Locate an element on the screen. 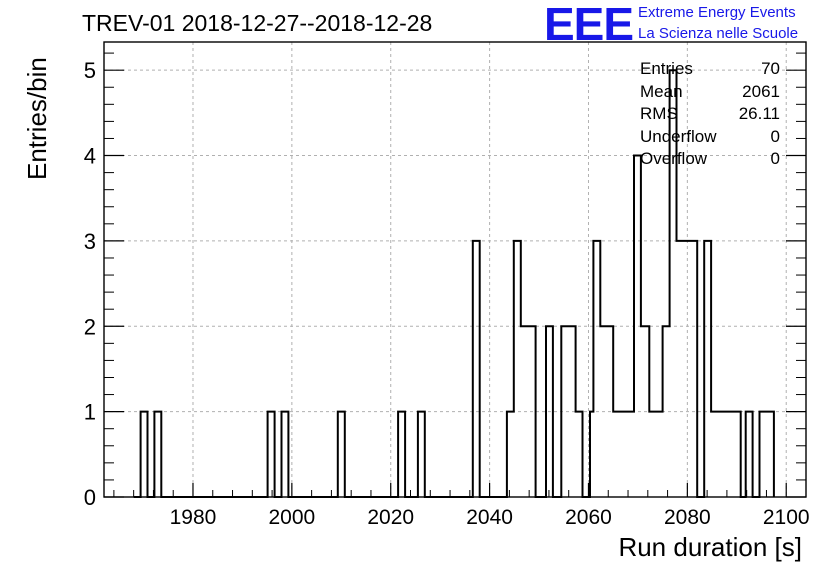 Image resolution: width=836 pixels, height=572 pixels. y-axis-label: Entries/bin is located at coordinates (37, 118).